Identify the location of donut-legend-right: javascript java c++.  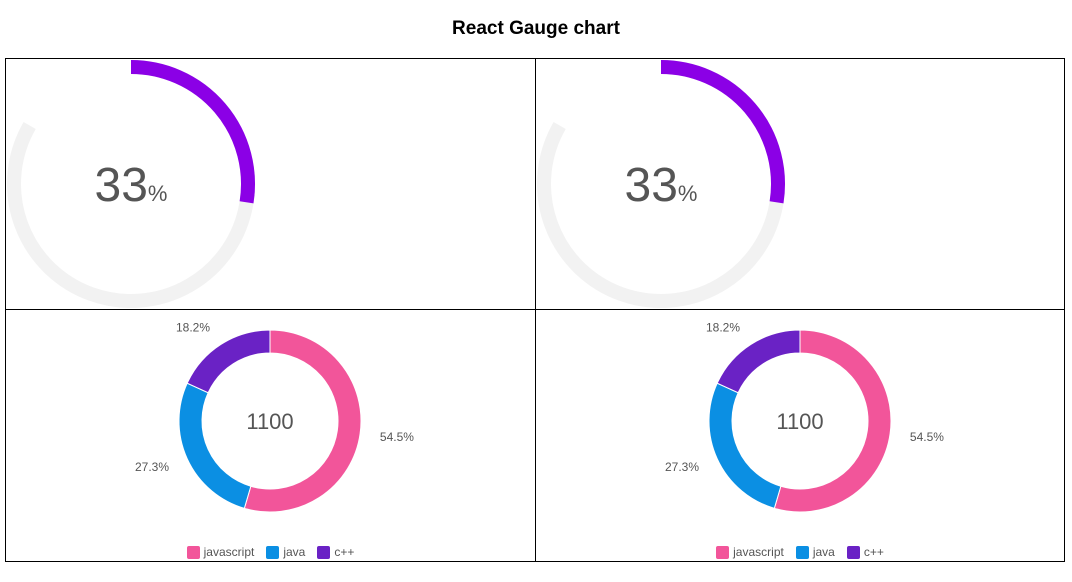
(800, 551).